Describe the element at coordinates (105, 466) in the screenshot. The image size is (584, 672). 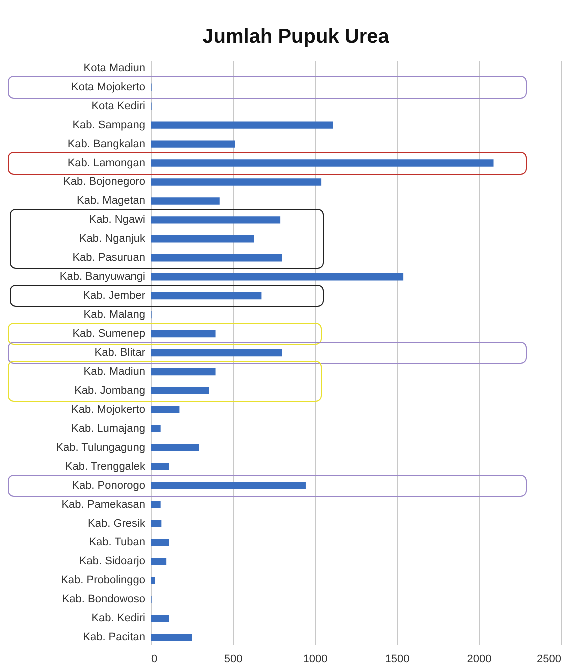
I see `y-tick-label: Kab. Trenggalek` at that location.